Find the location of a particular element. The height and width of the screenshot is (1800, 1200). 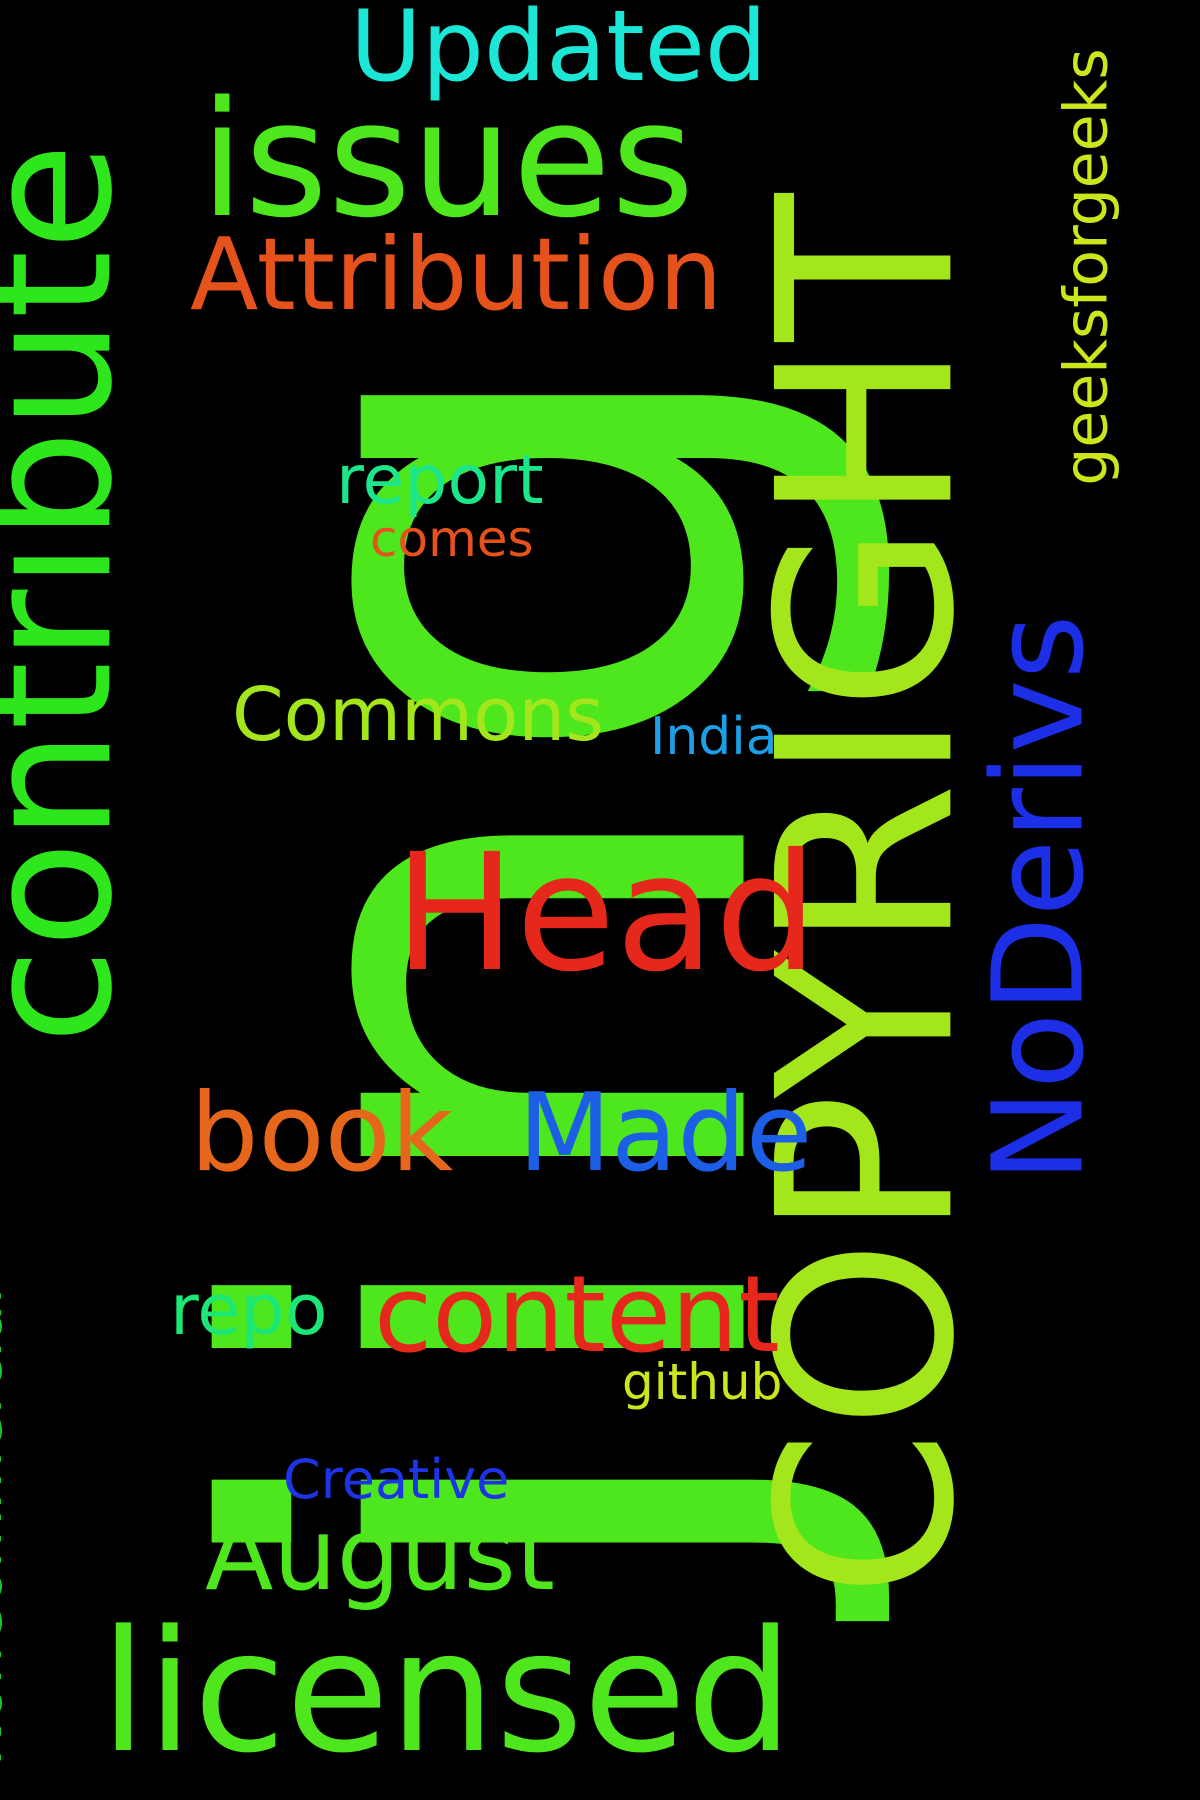

word-india: India is located at coordinates (714, 737).